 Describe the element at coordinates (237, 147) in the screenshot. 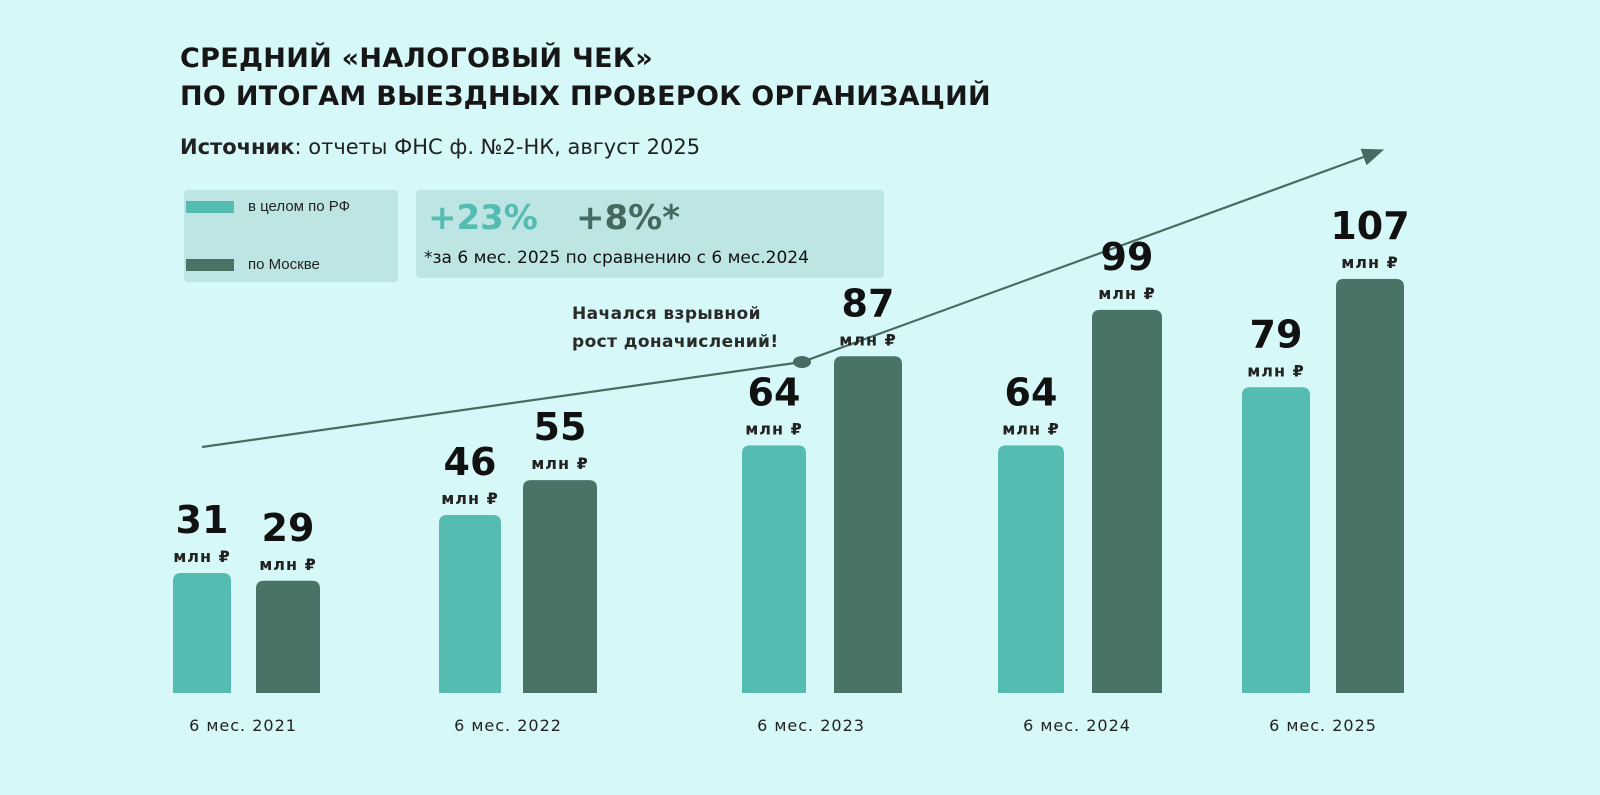

I see `source-label: Источник` at that location.